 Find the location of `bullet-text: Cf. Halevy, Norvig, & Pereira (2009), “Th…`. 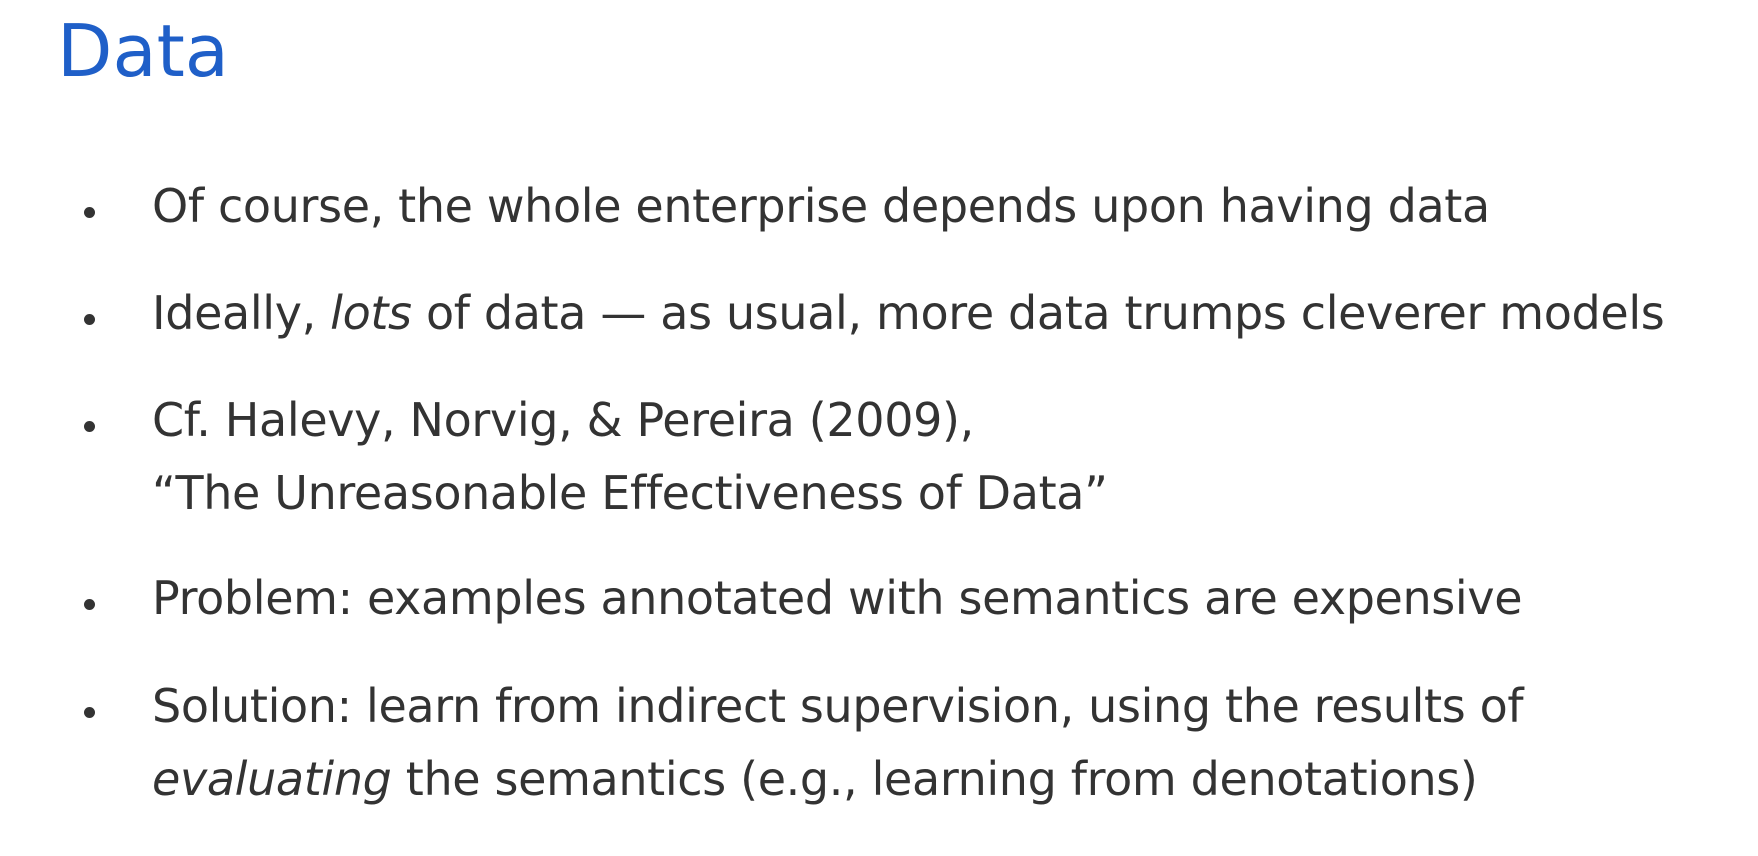

bullet-text: Cf. Halevy, Norvig, & Pereira (2009), “Th… is located at coordinates (630, 457).